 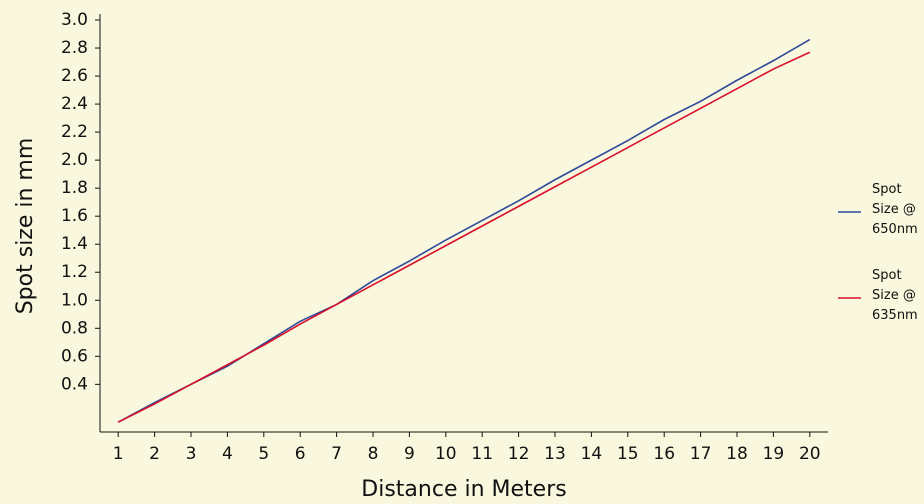 I want to click on x-tick-label: 6, so click(x=300, y=454).